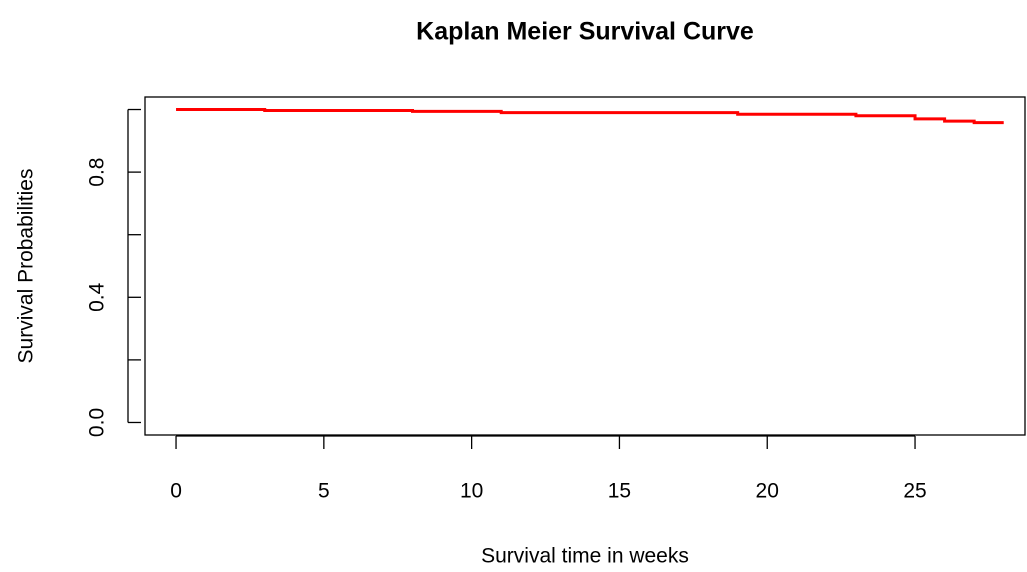  What do you see at coordinates (914, 491) in the screenshot?
I see `x-tick-label: 25` at bounding box center [914, 491].